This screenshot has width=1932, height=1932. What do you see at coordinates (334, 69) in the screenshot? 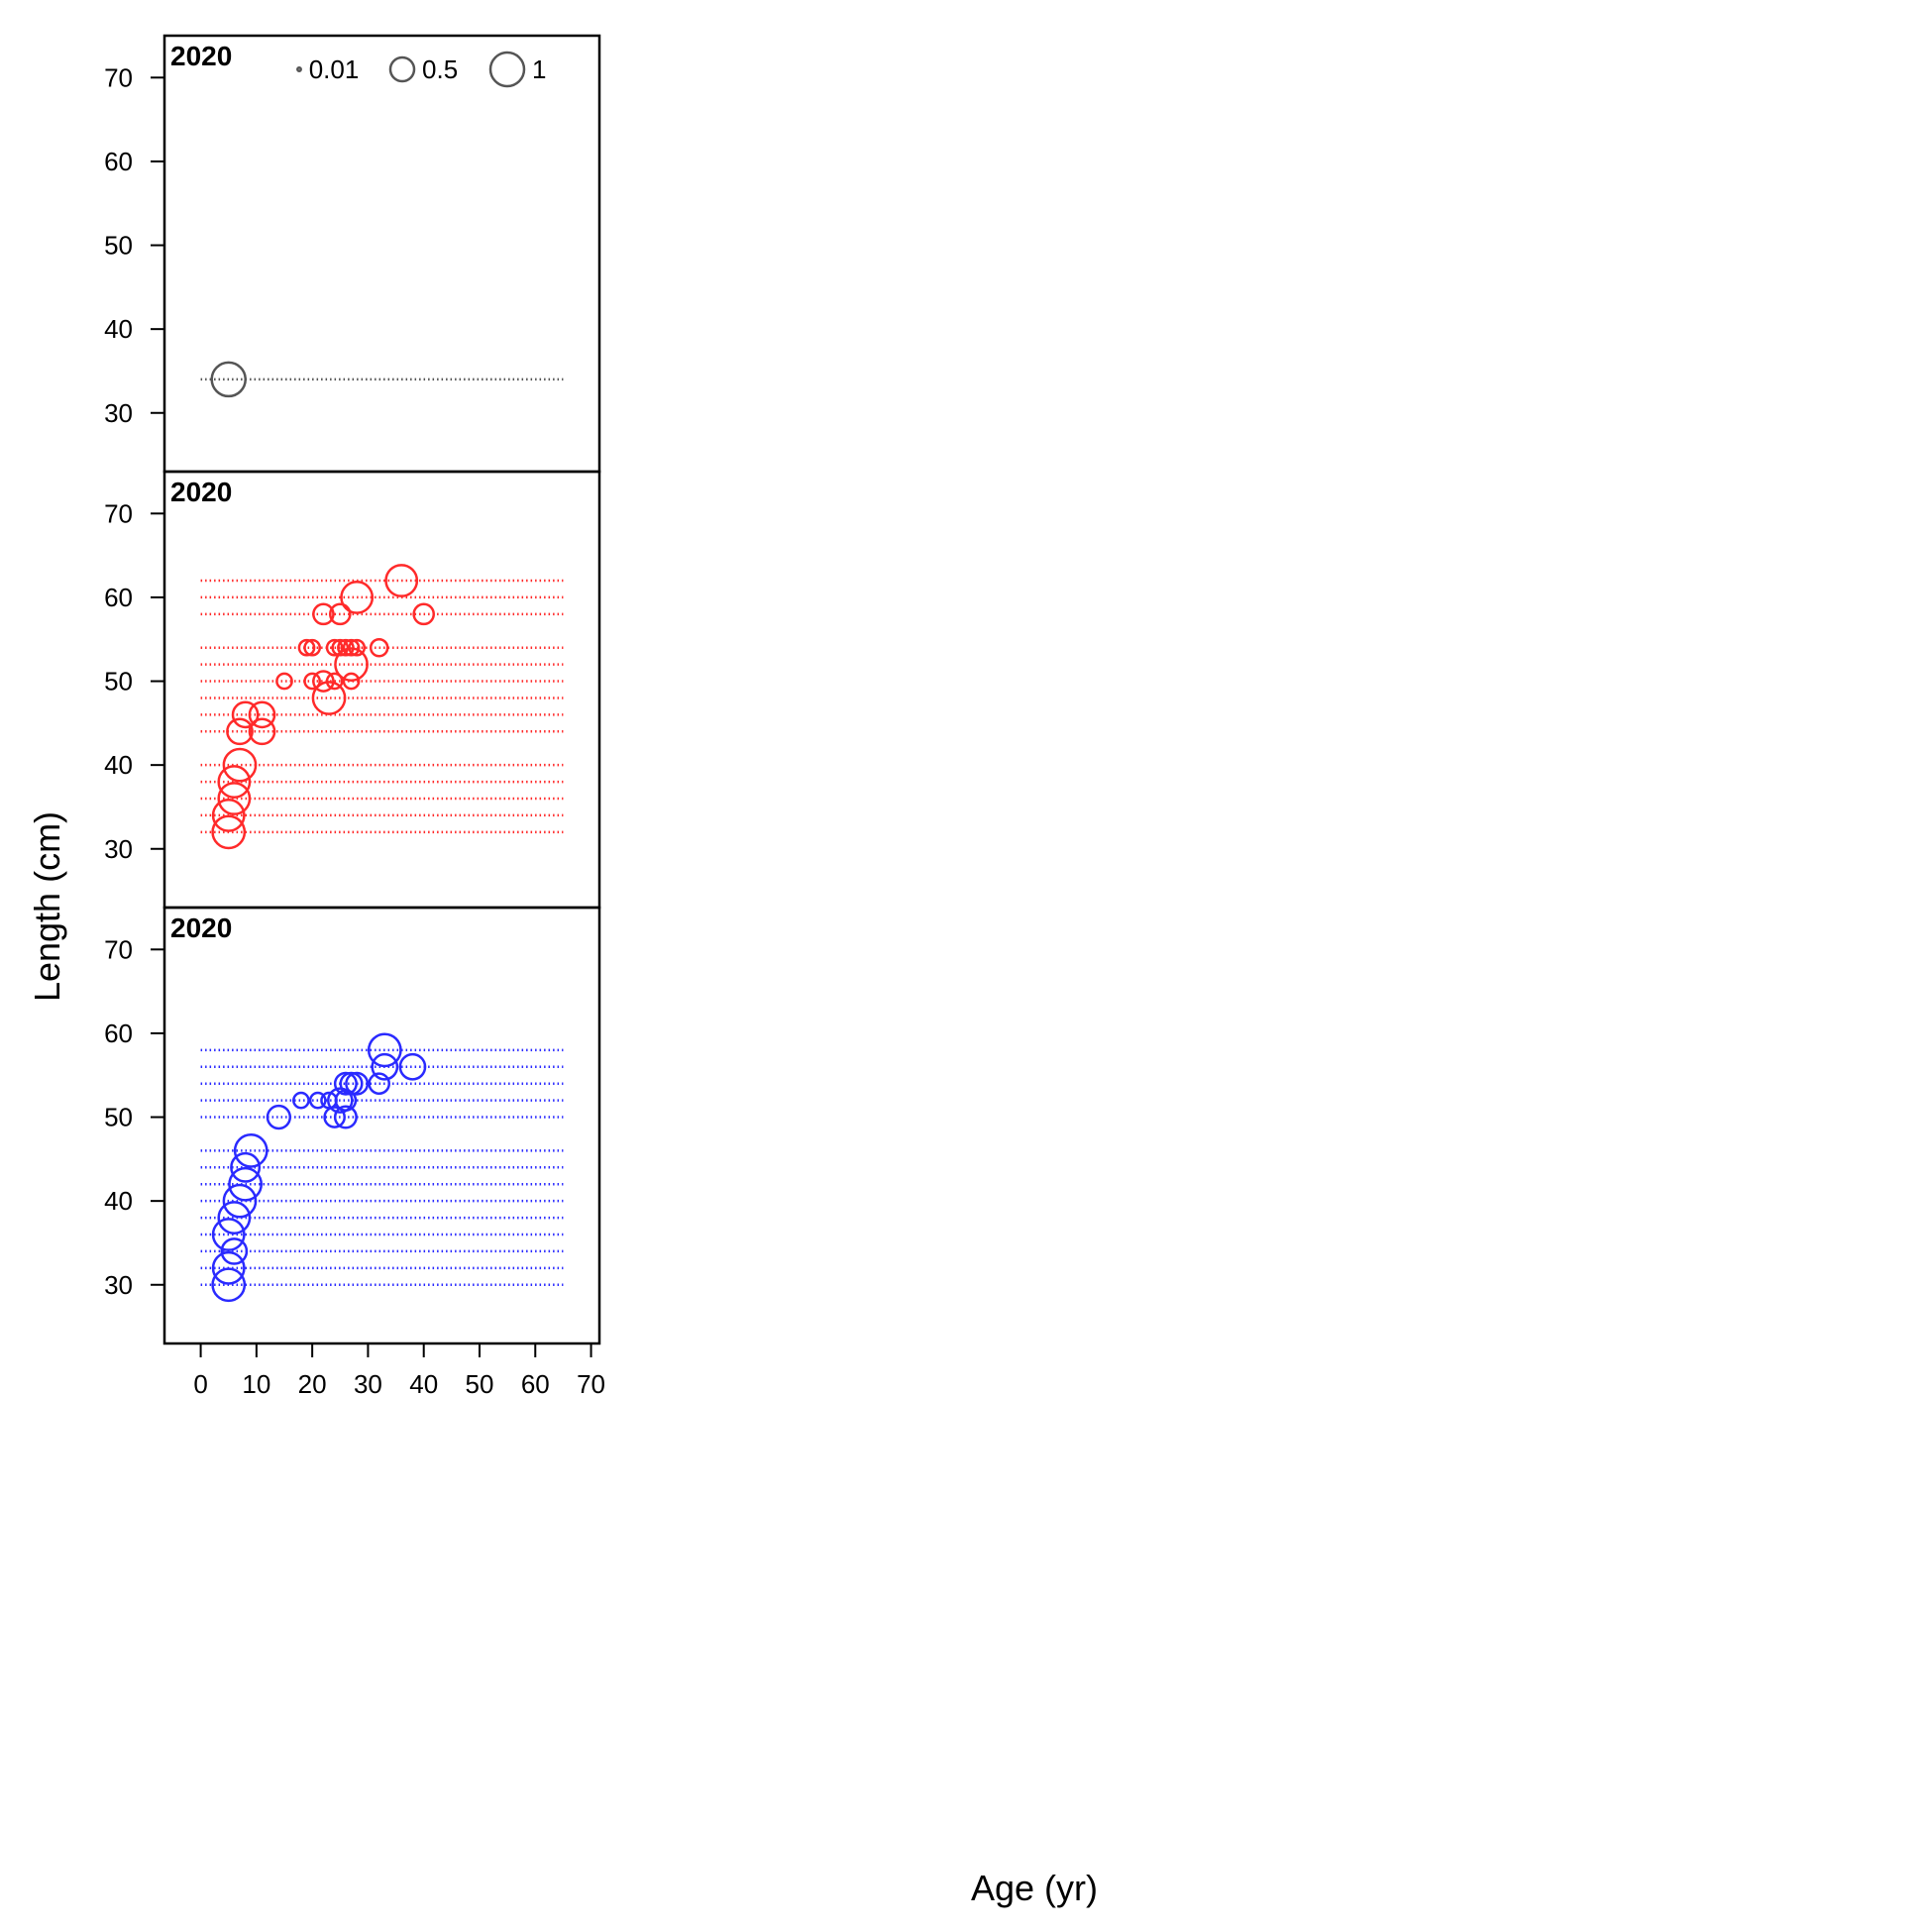
I see `legend-label: 0.01` at bounding box center [334, 69].